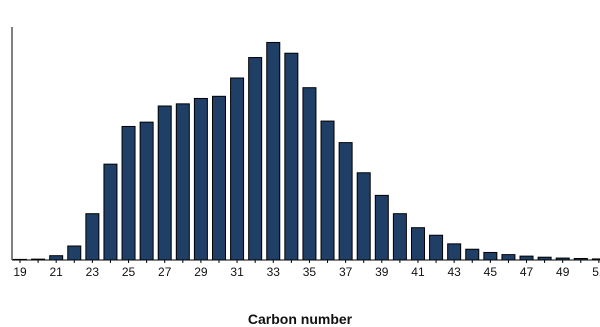 Image resolution: width=600 pixels, height=327 pixels. What do you see at coordinates (129, 272) in the screenshot?
I see `x-tick-label-25: 25` at bounding box center [129, 272].